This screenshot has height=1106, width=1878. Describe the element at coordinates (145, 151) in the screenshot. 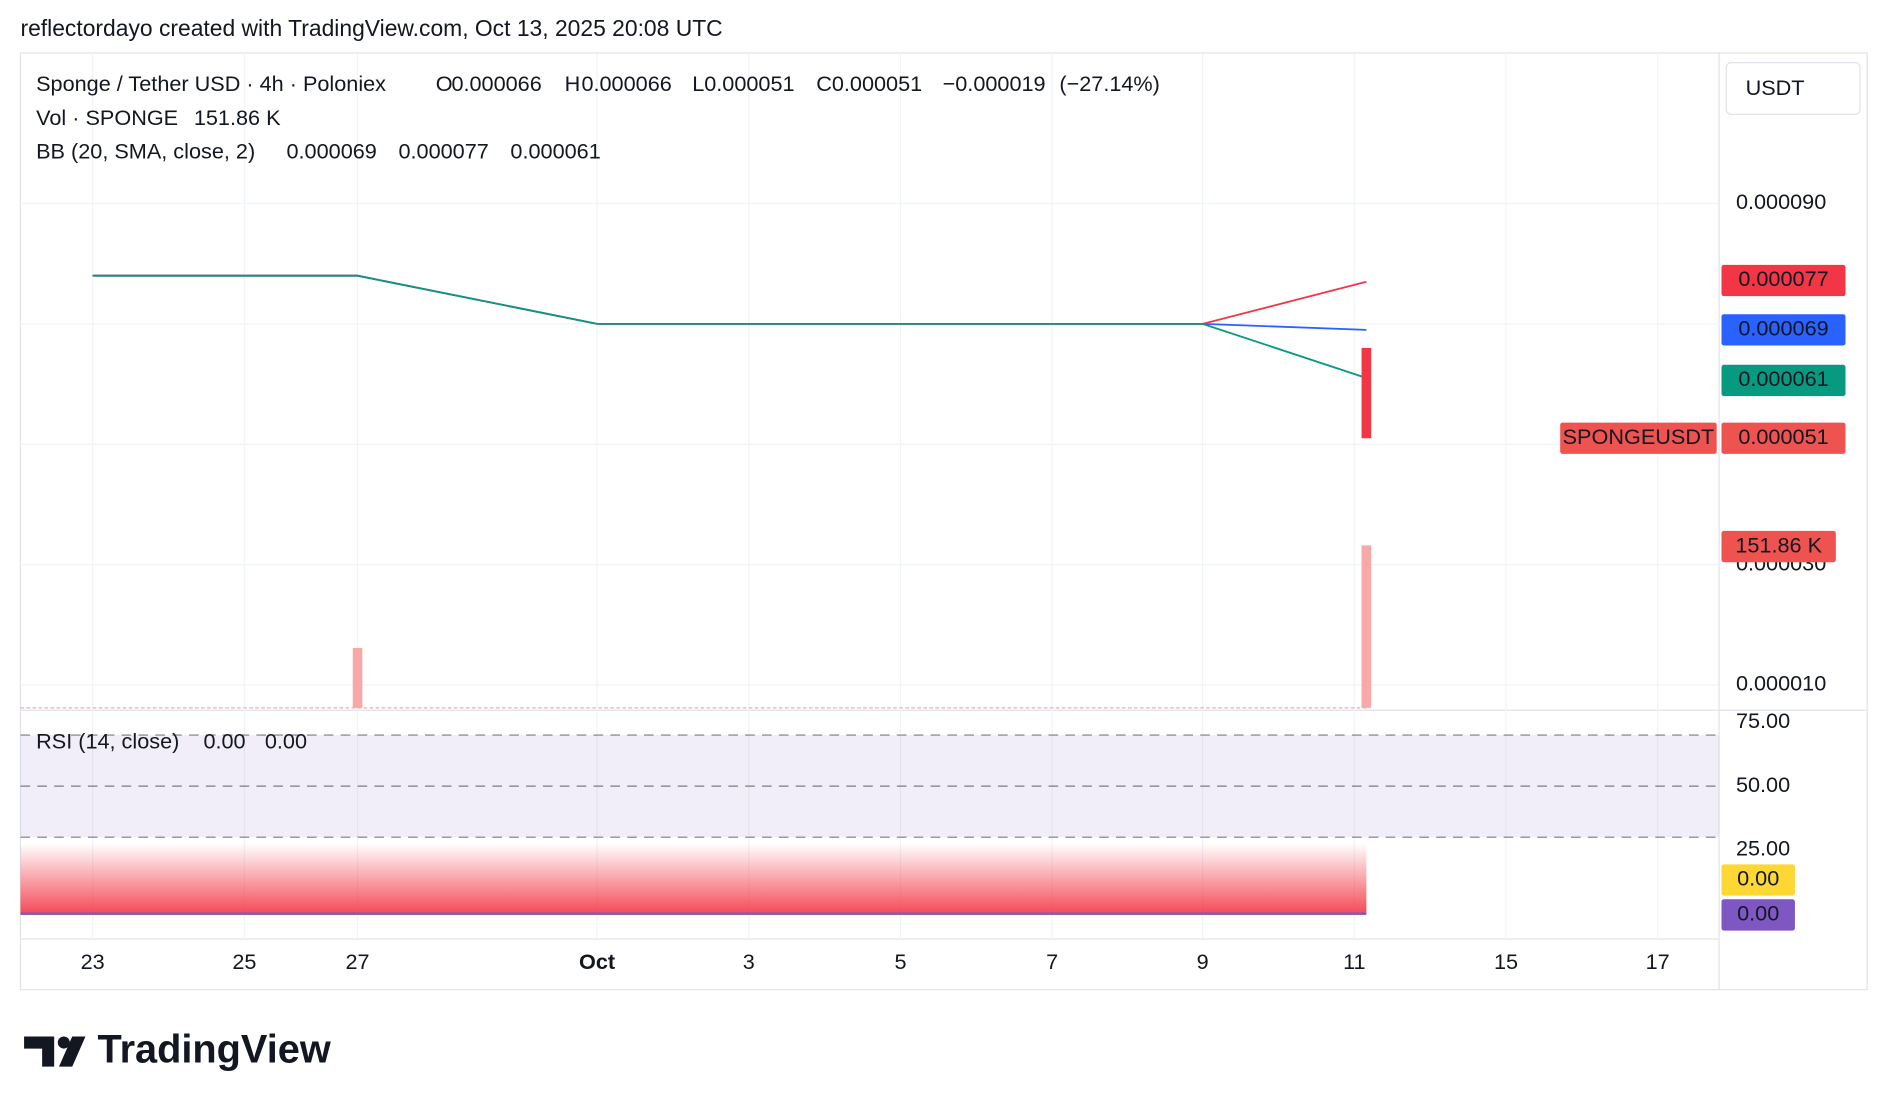

I see `bb-title: BB (20, SMA, close, 2)` at that location.